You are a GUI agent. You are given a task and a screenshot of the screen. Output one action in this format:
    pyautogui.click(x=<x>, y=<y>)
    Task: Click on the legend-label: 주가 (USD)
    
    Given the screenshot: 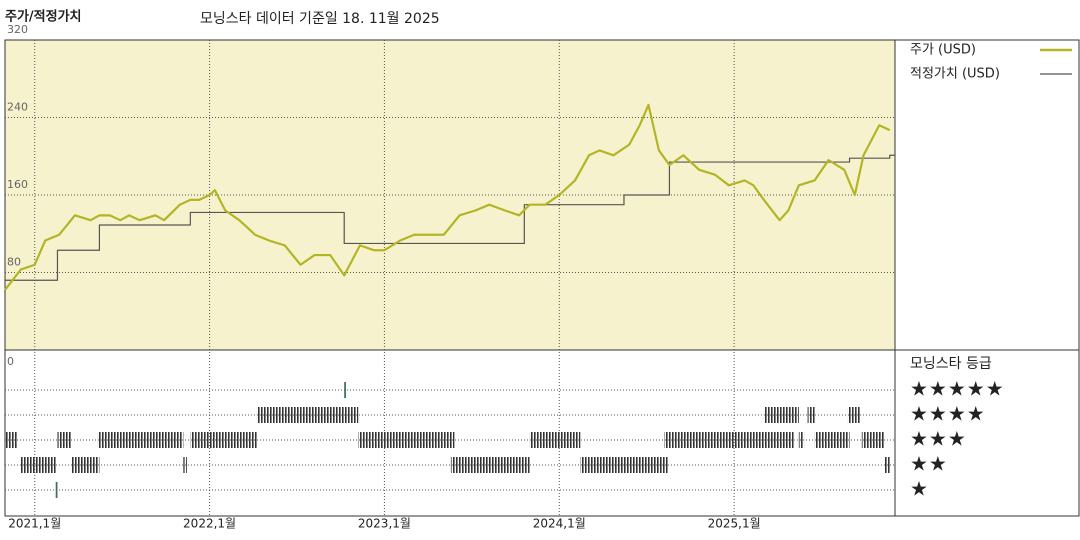 What is the action you would take?
    pyautogui.click(x=943, y=50)
    